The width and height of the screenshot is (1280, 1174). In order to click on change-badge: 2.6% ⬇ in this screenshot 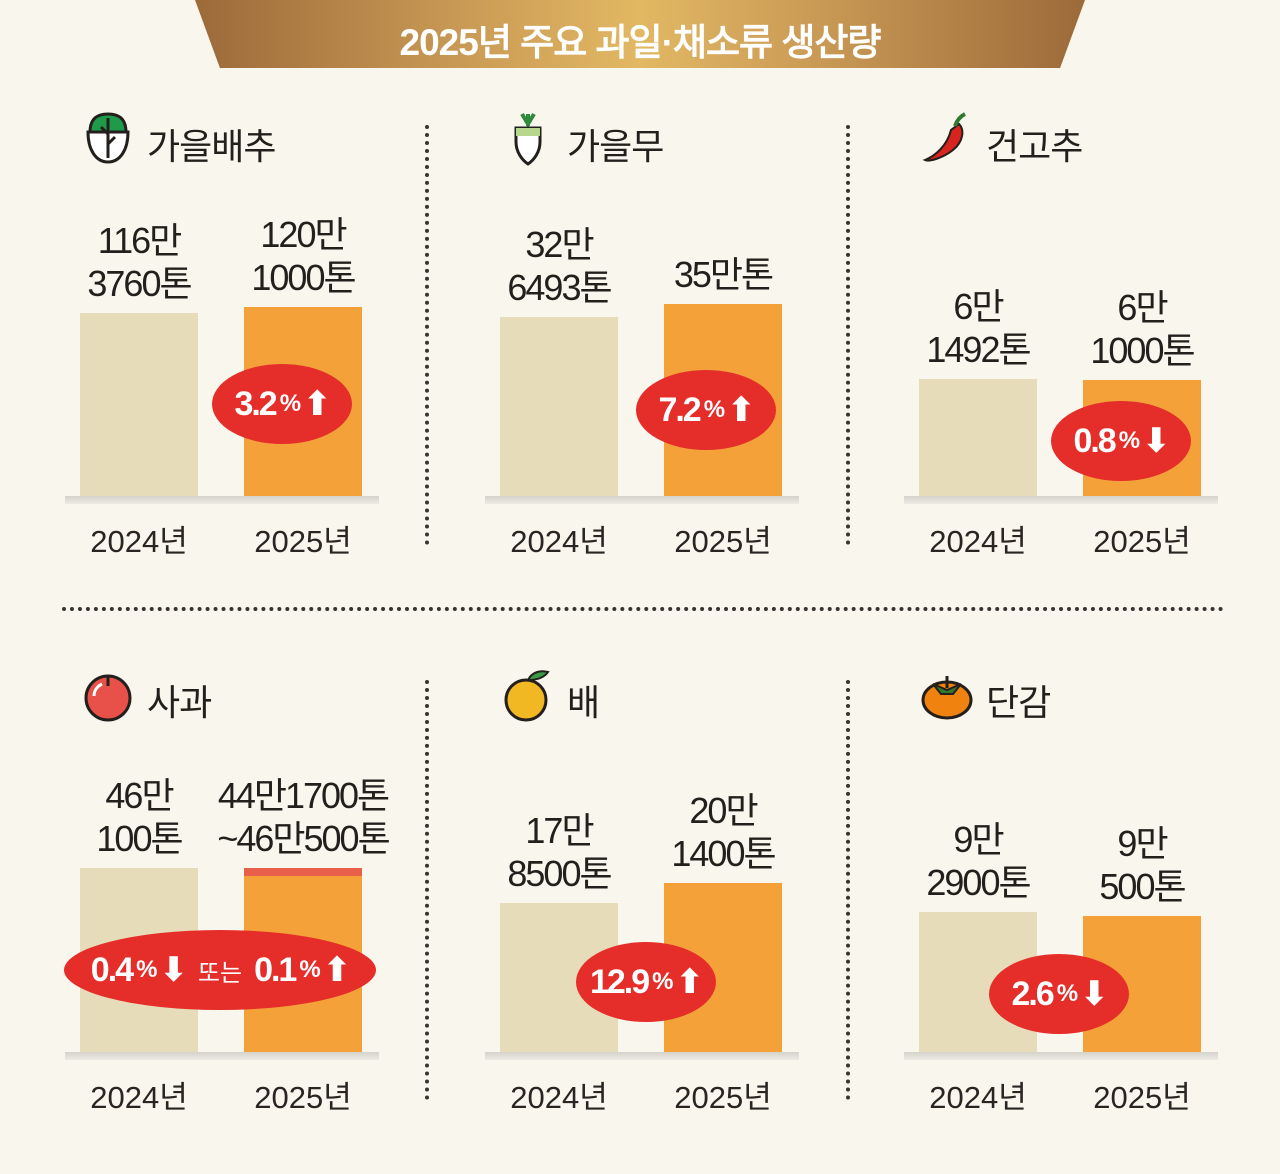, I will do `click(1059, 994)`.